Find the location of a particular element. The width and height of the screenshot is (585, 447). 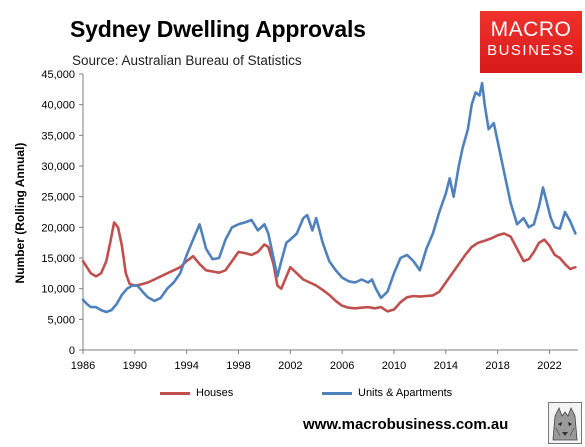

y-tick-label: 40,000 is located at coordinates (58, 106).